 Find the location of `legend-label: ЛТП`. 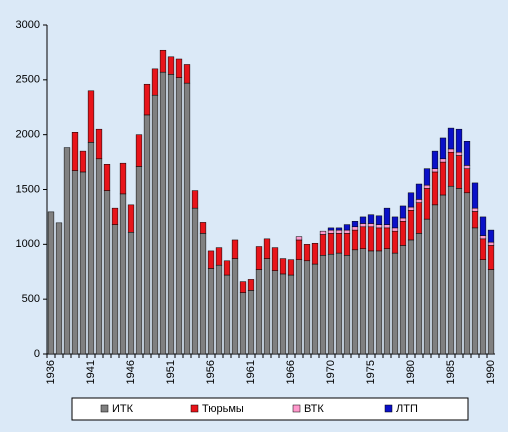

legend-label: ЛТП is located at coordinates (407, 409).